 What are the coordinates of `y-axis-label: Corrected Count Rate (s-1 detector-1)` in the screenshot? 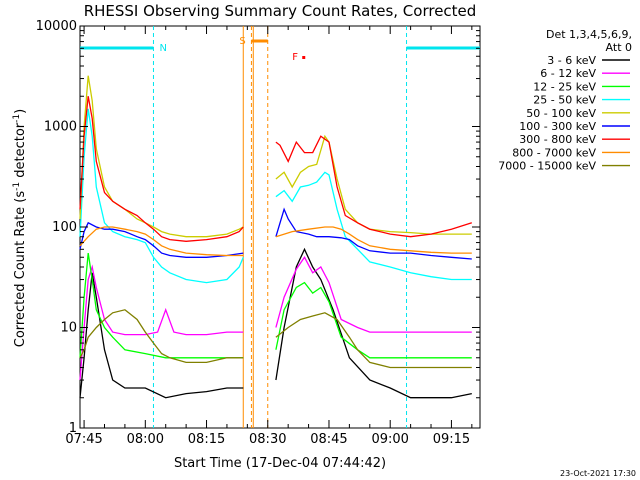 It's located at (20, 228).